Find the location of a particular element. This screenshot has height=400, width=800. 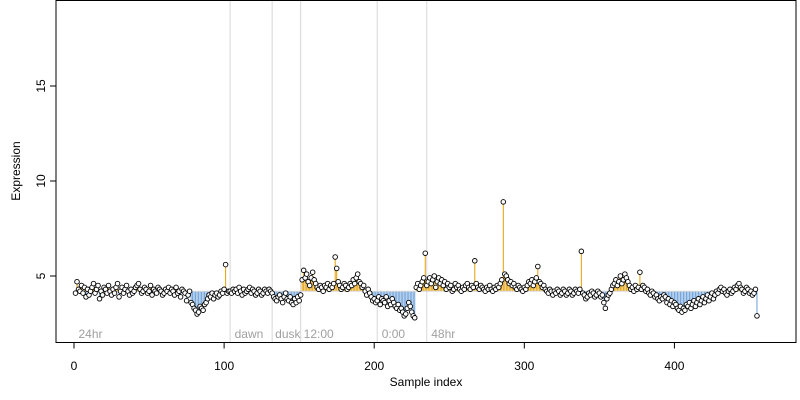

x-tick-label: 400 is located at coordinates (674, 366).